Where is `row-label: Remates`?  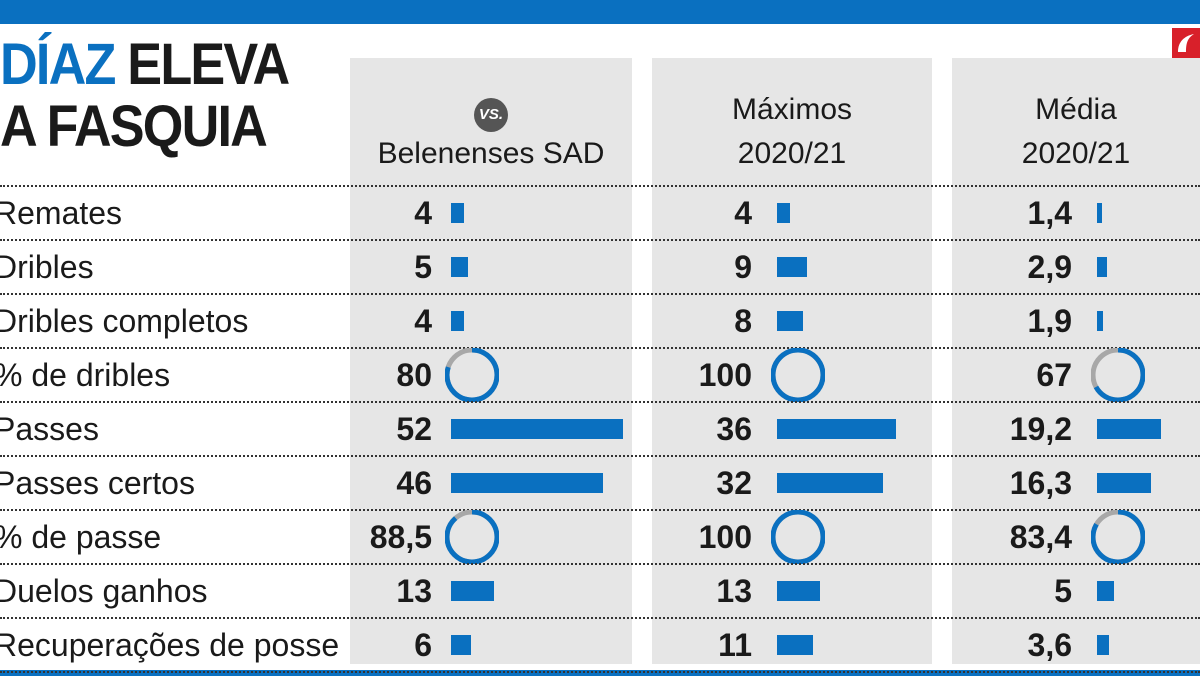 row-label: Remates is located at coordinates (61, 213).